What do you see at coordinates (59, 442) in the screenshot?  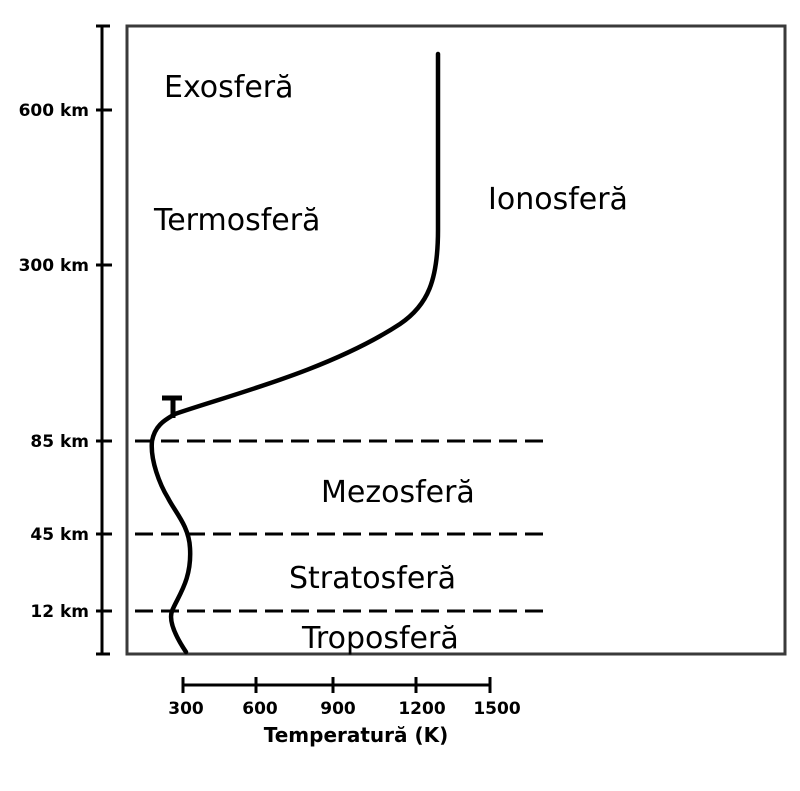 I see `altitude-tick-85: 85 km` at bounding box center [59, 442].